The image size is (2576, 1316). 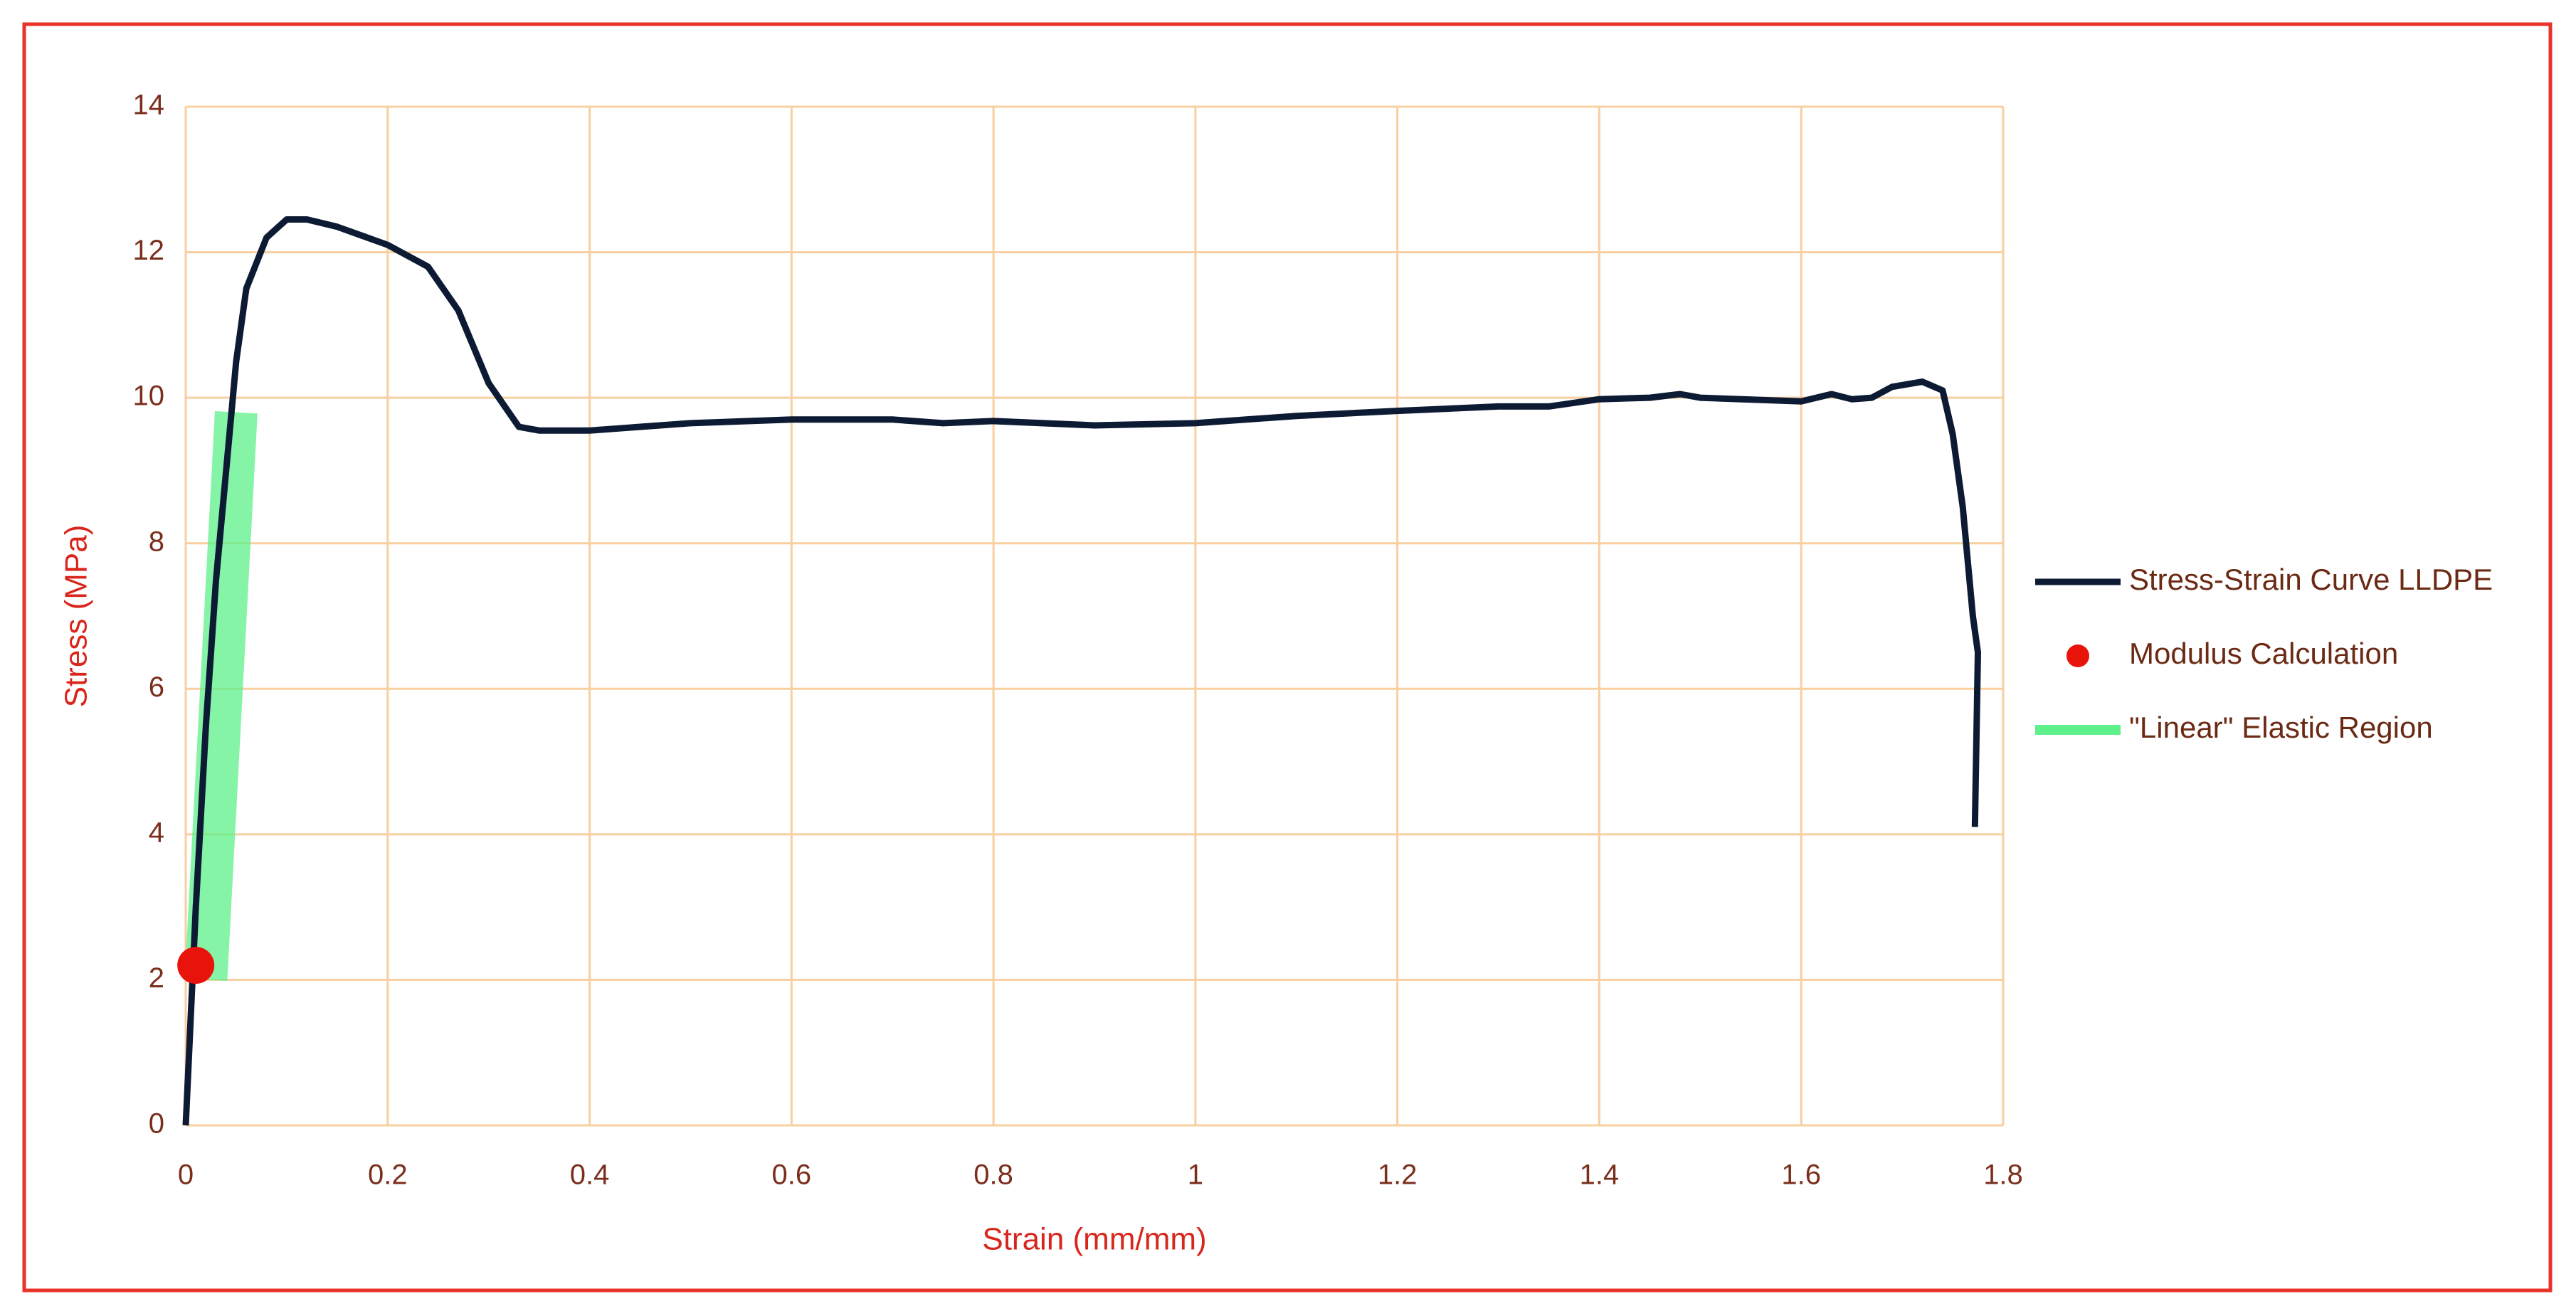 I want to click on legend-label: Stress-Strain Curve LLDPE, so click(x=2311, y=579).